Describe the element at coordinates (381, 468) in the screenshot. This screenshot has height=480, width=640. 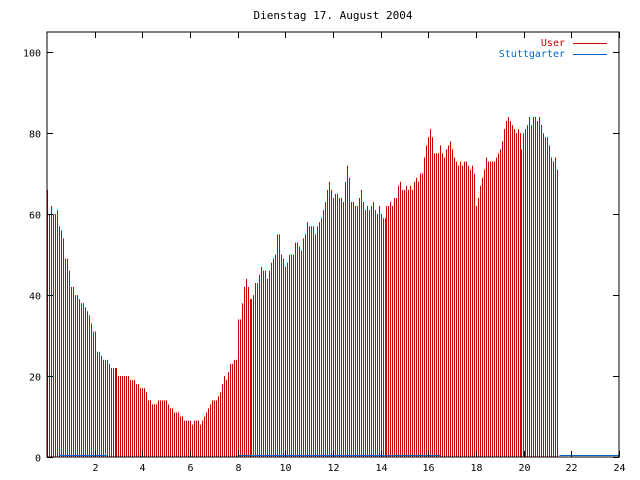
I see `x-tick-label: 14` at that location.